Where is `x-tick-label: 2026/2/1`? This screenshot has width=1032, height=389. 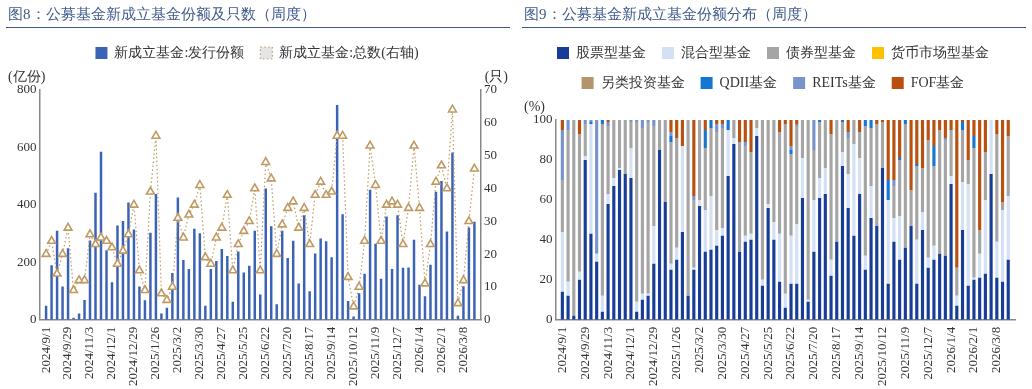
x-tick-label: 2026/2/1 is located at coordinates (440, 350).